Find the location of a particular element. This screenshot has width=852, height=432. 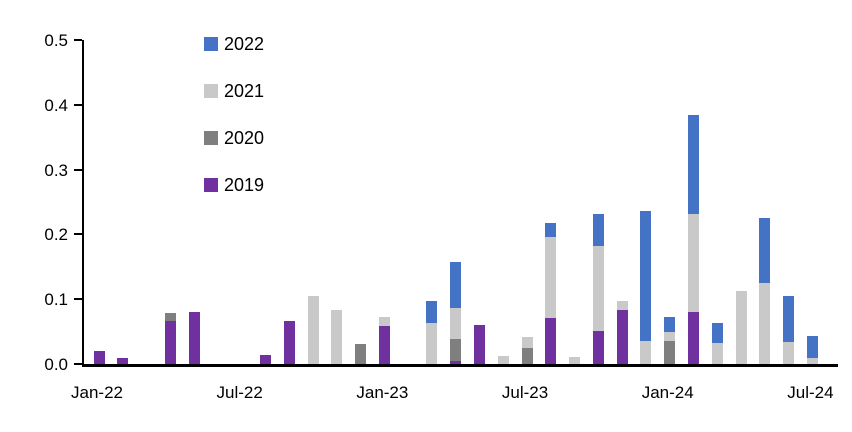

legend-label-2021: 2021 is located at coordinates (244, 91).